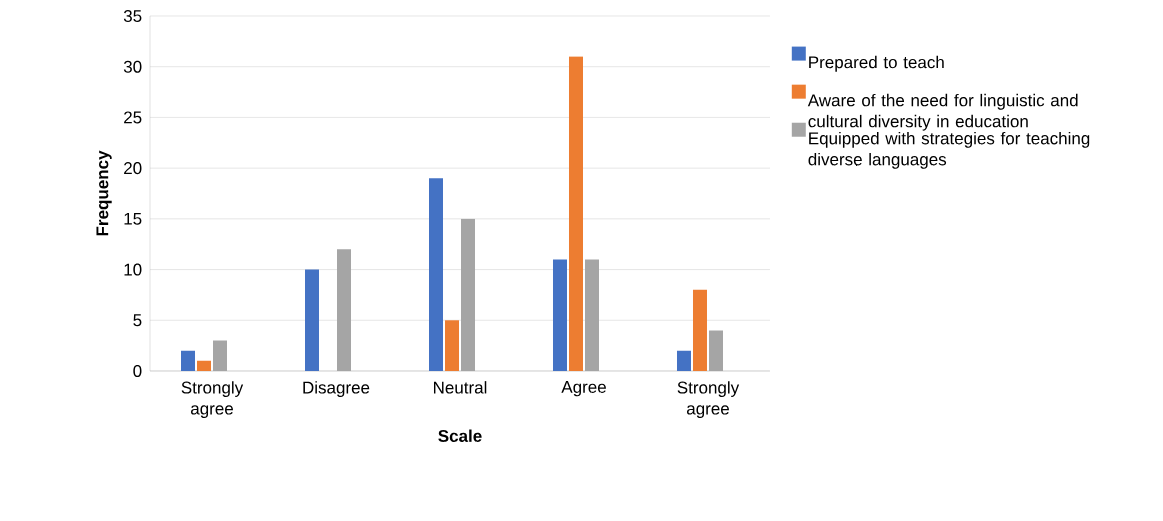 This screenshot has width=1163, height=521. I want to click on y-tick-label: 35, so click(132, 16).